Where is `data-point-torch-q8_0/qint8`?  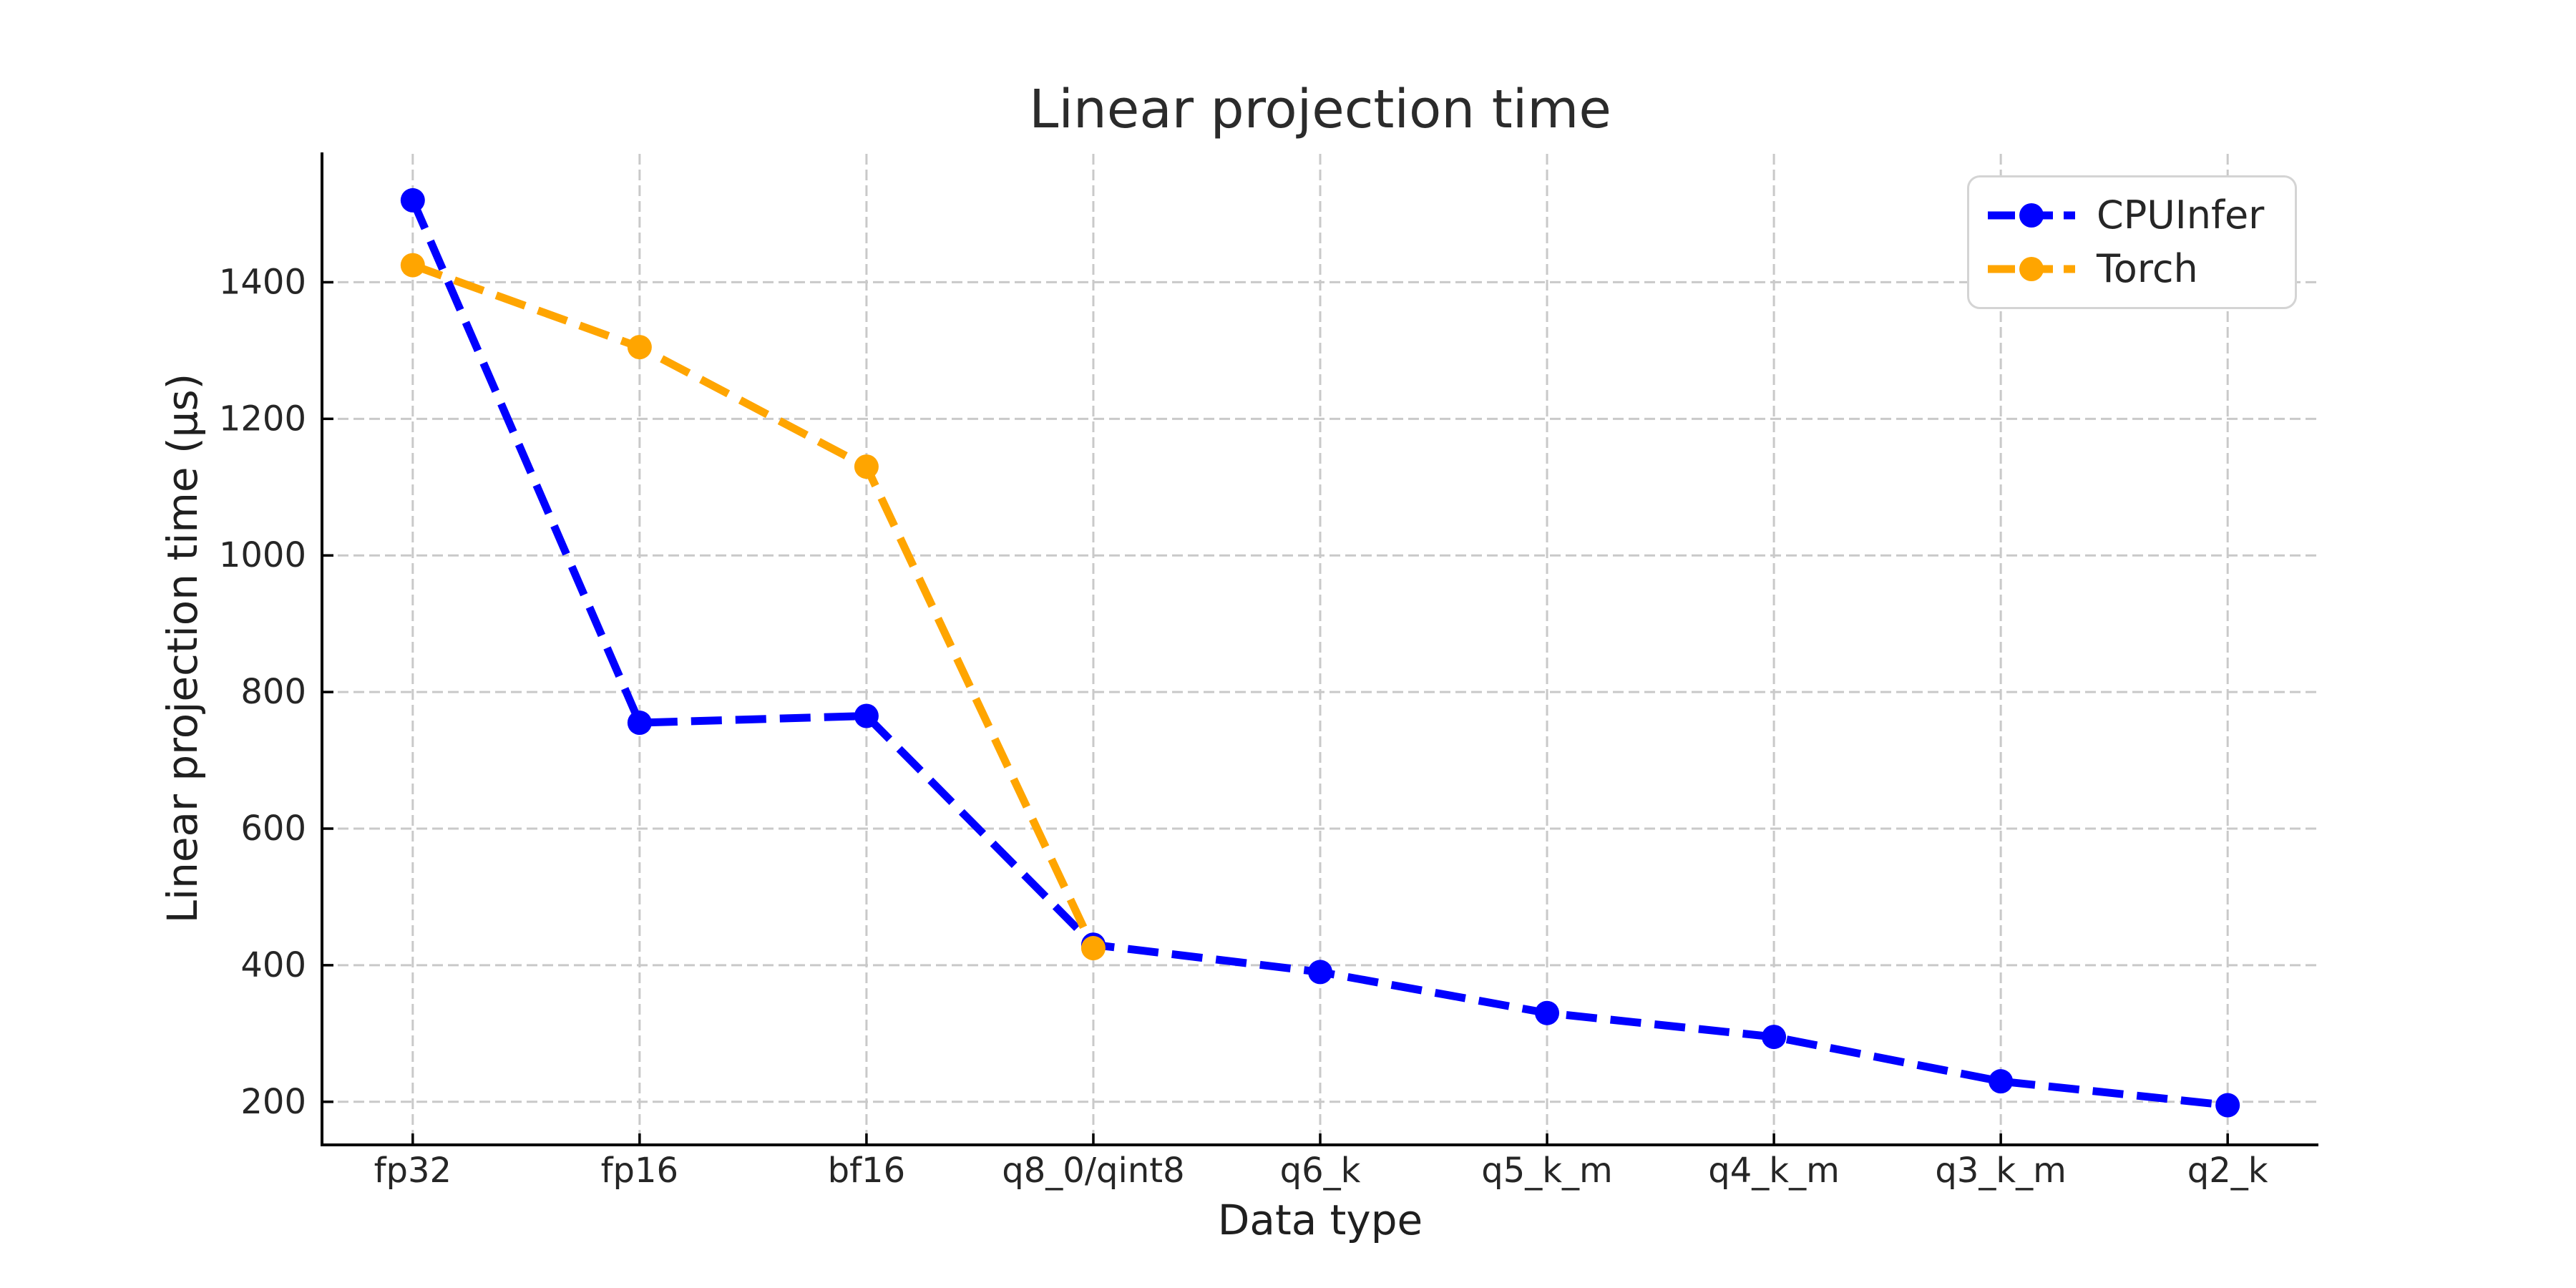 data-point-torch-q8_0/qint8 is located at coordinates (1093, 948).